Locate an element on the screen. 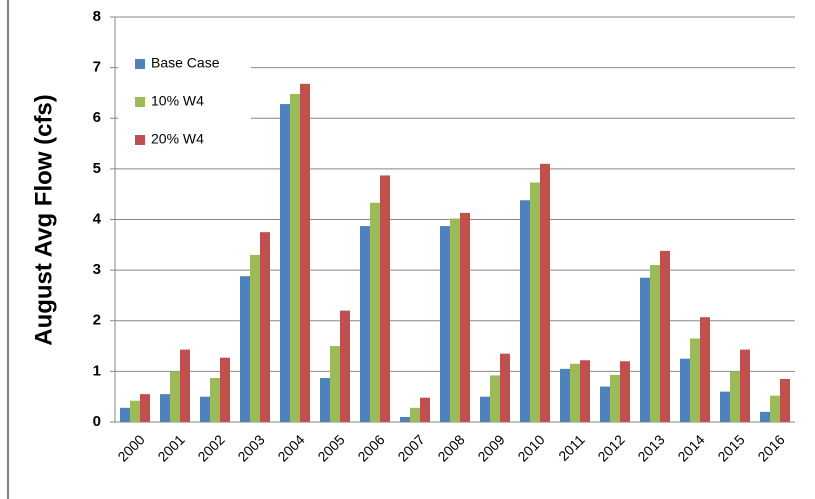  x-tick-label: 2002 is located at coordinates (210, 447).